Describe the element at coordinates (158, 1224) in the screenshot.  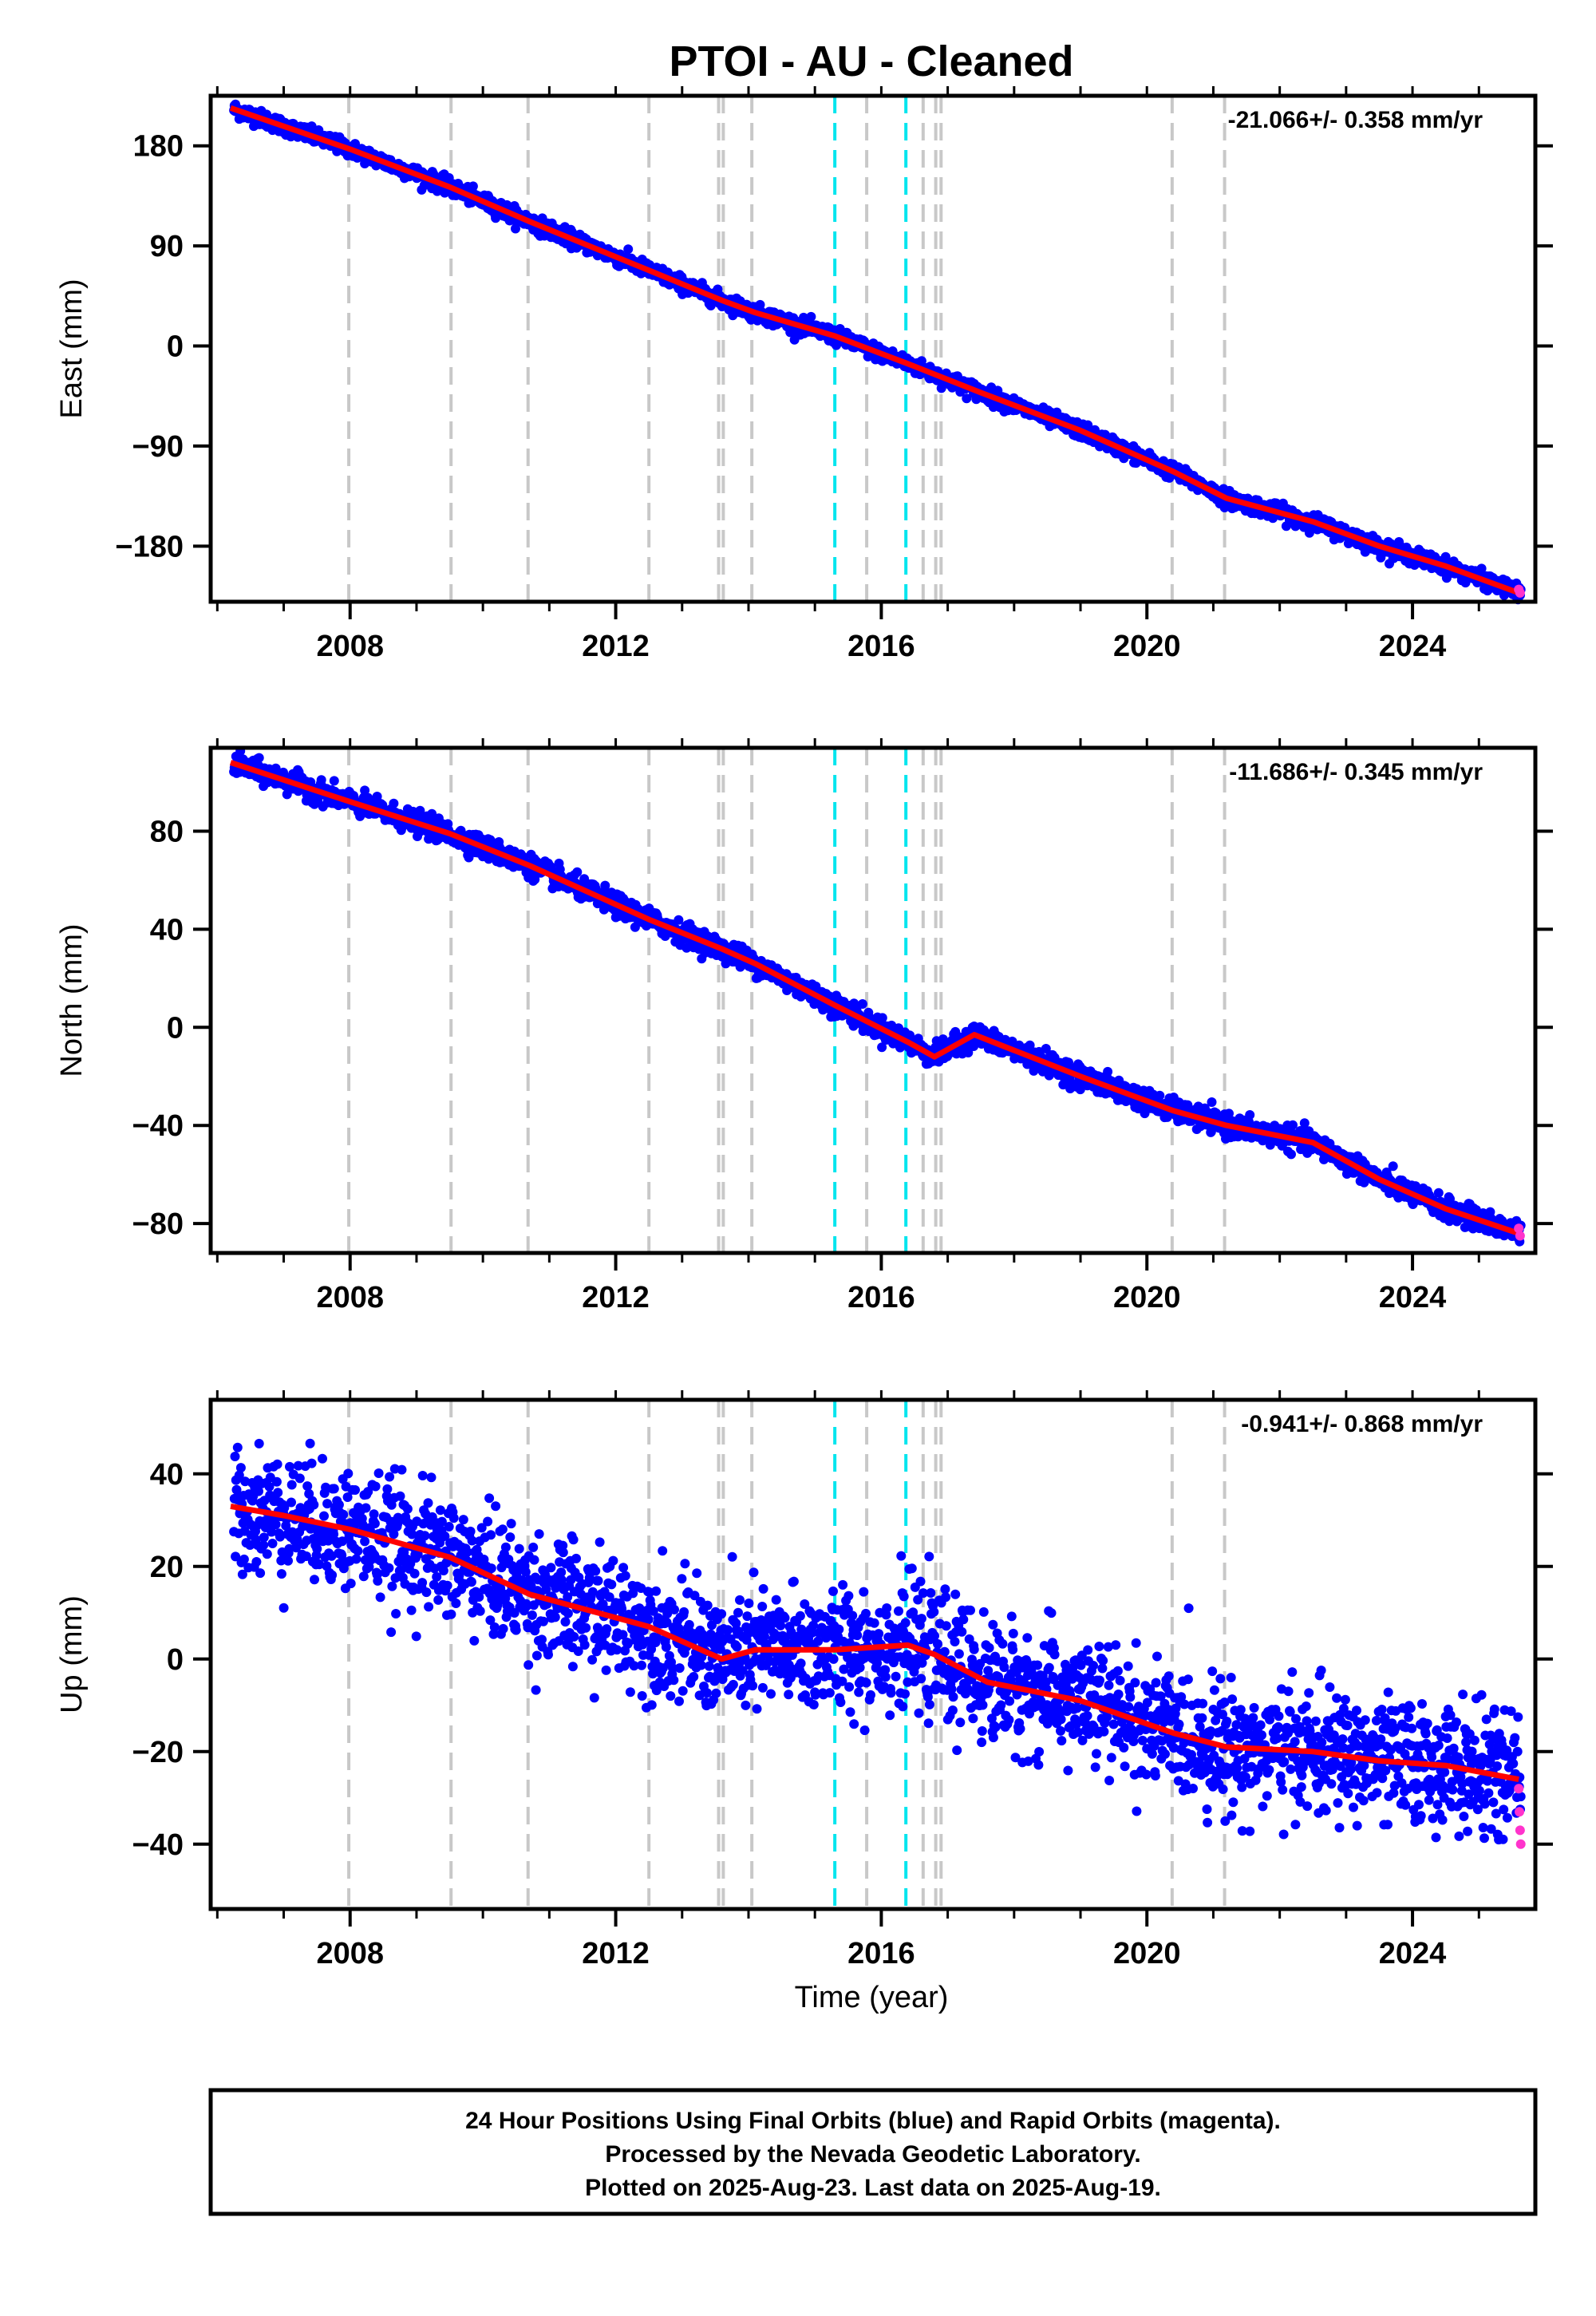
I see `y-tick-label: −80` at that location.